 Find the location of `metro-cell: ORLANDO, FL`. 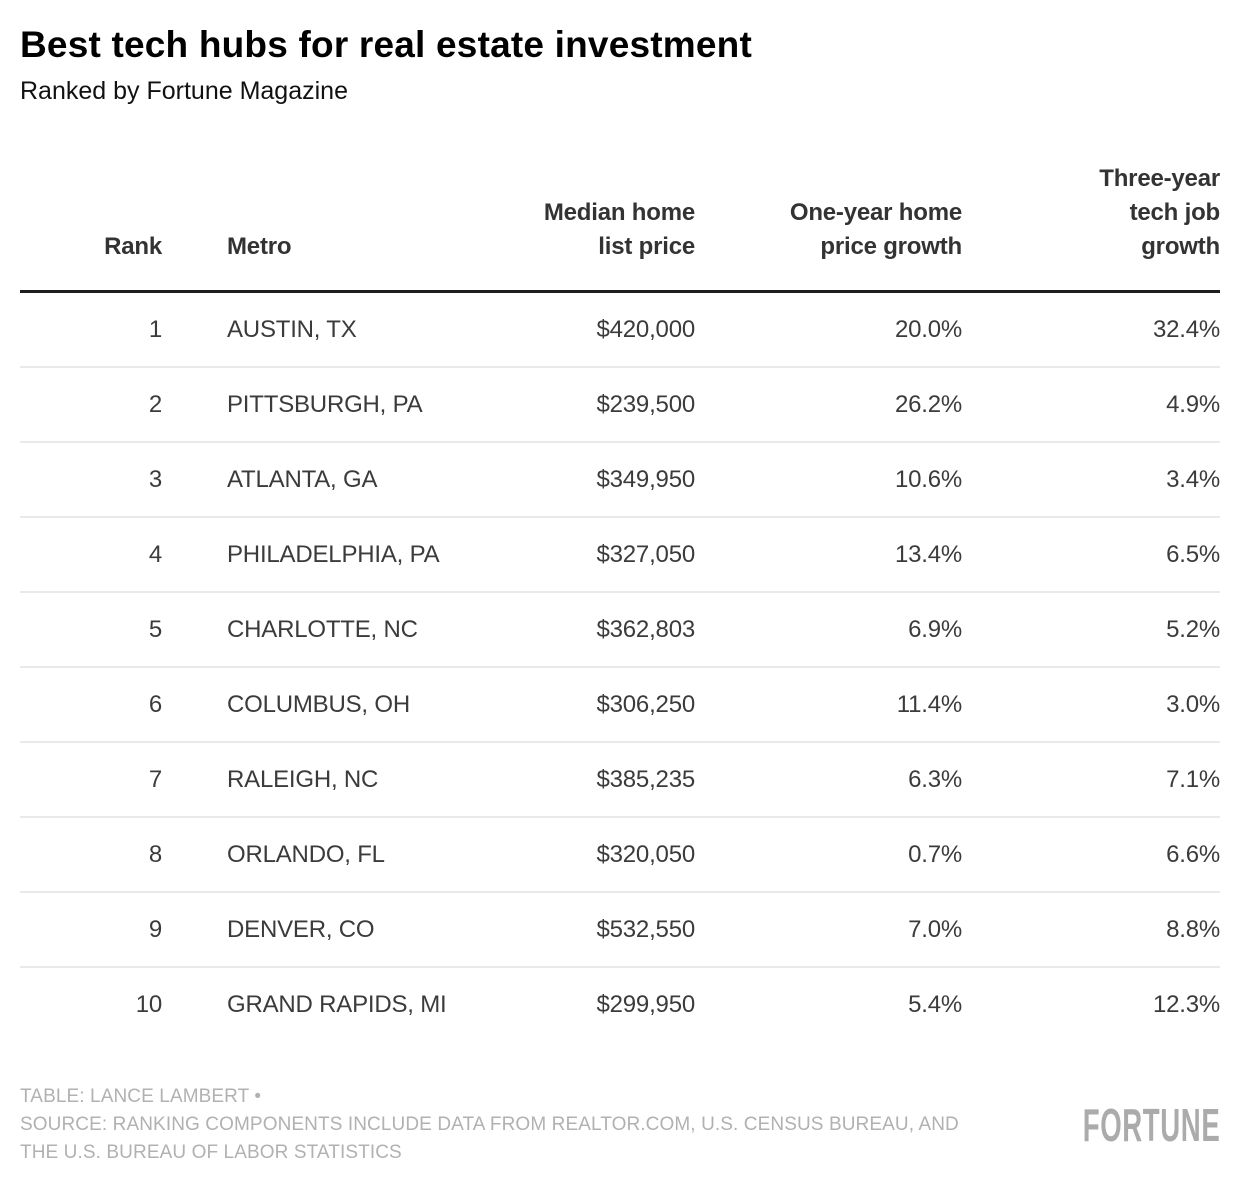

metro-cell: ORLANDO, FL is located at coordinates (306, 854).